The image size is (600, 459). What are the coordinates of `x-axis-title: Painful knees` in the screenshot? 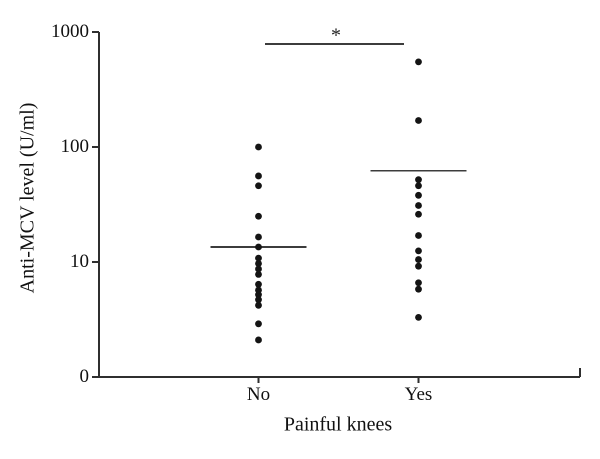 It's located at (338, 424).